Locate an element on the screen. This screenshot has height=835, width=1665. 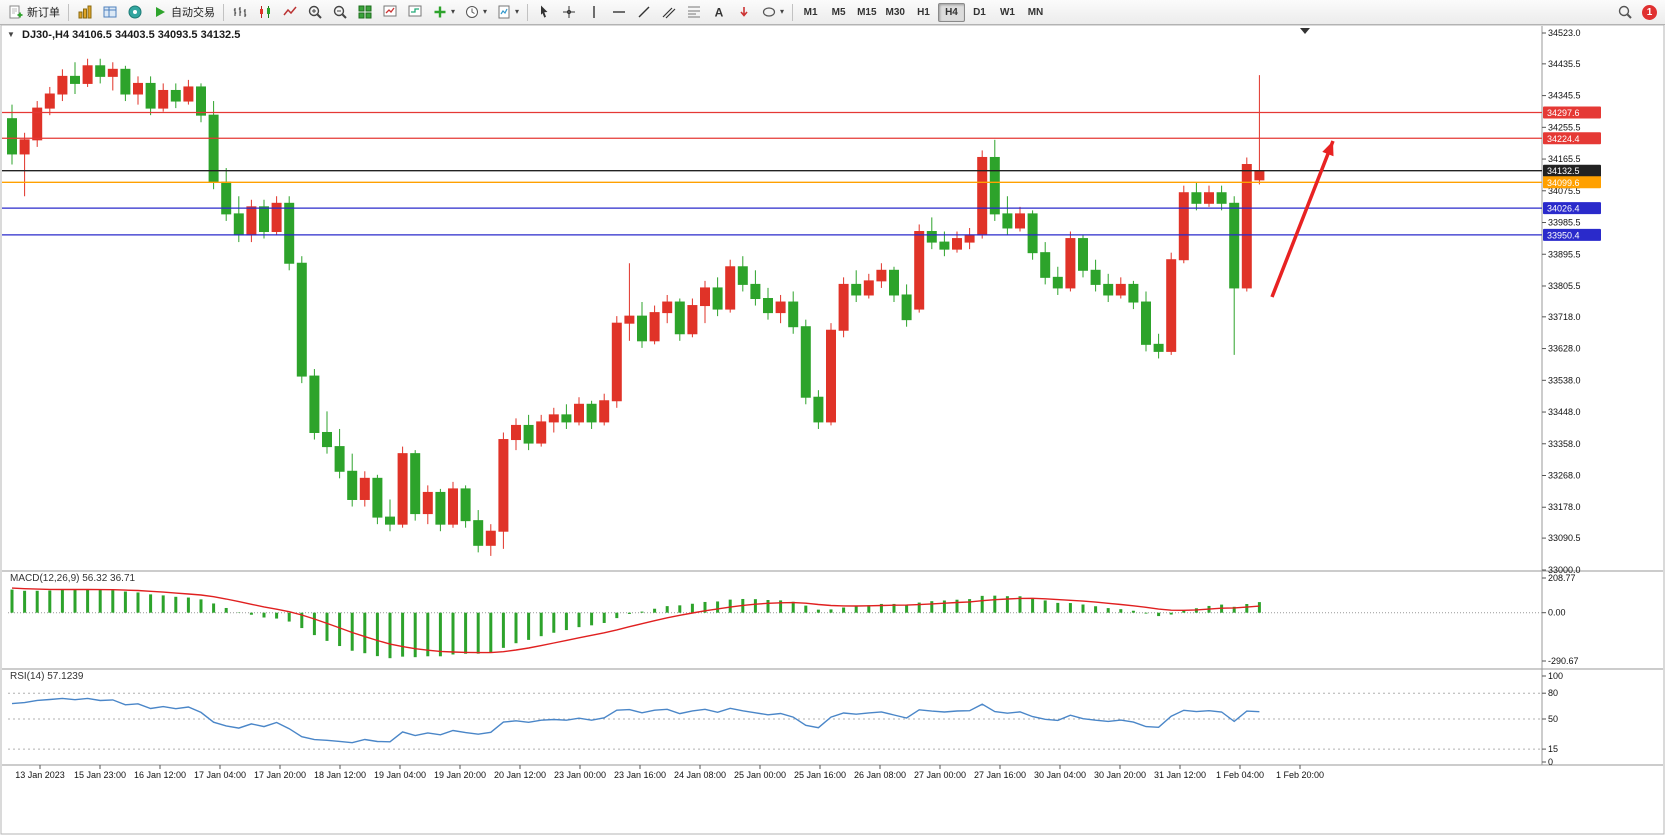
shapes-button: ▾ is located at coordinates (772, 12).